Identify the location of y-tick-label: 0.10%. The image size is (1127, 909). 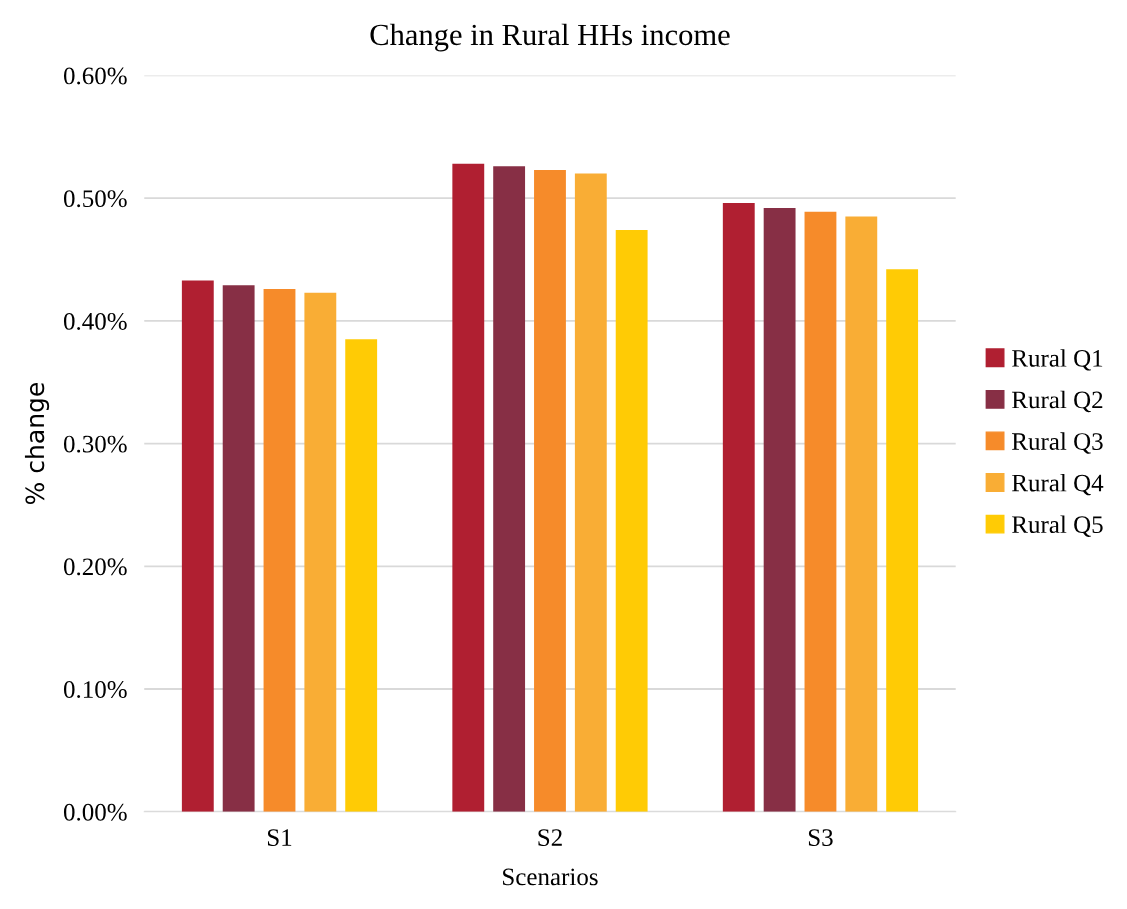
(95, 690).